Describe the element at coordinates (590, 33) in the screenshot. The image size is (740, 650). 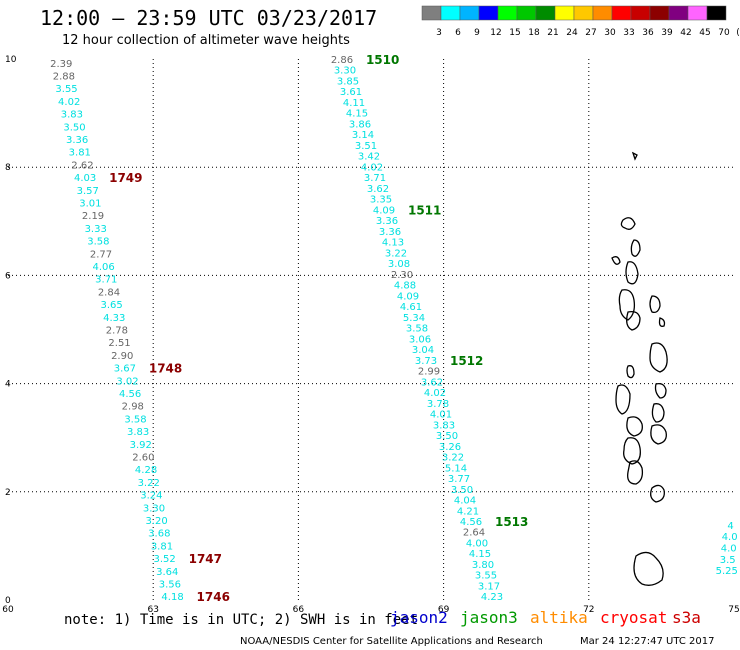
I see `colorbar-label: 27` at that location.